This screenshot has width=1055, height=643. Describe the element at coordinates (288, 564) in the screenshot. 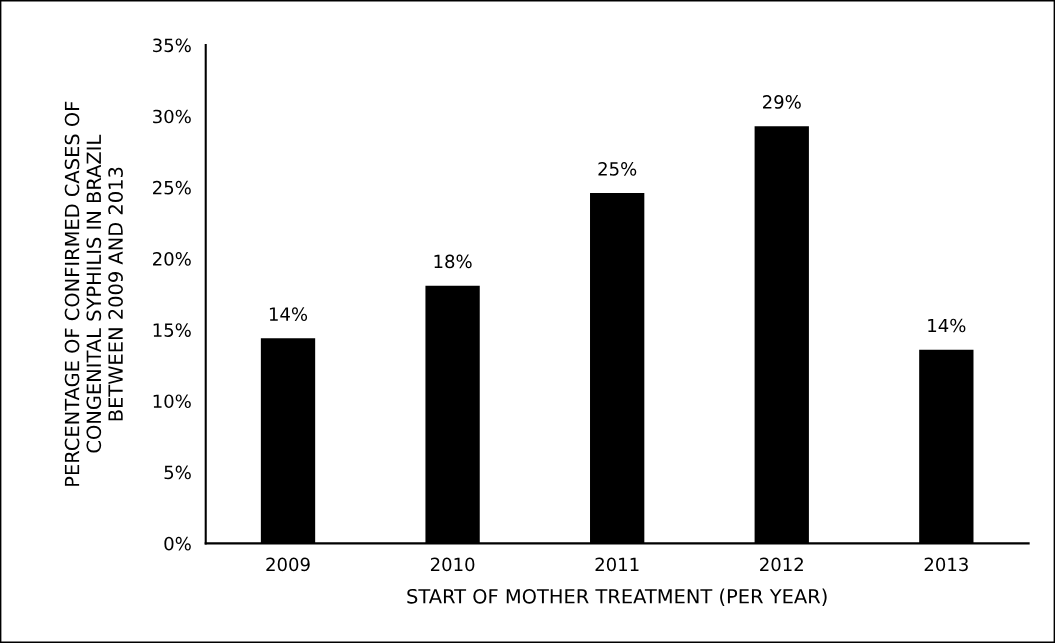

I see `x-tick-label: 2009` at that location.